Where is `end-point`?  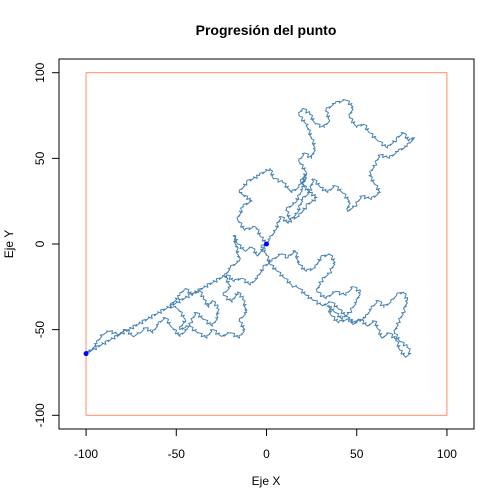 end-point is located at coordinates (86, 354).